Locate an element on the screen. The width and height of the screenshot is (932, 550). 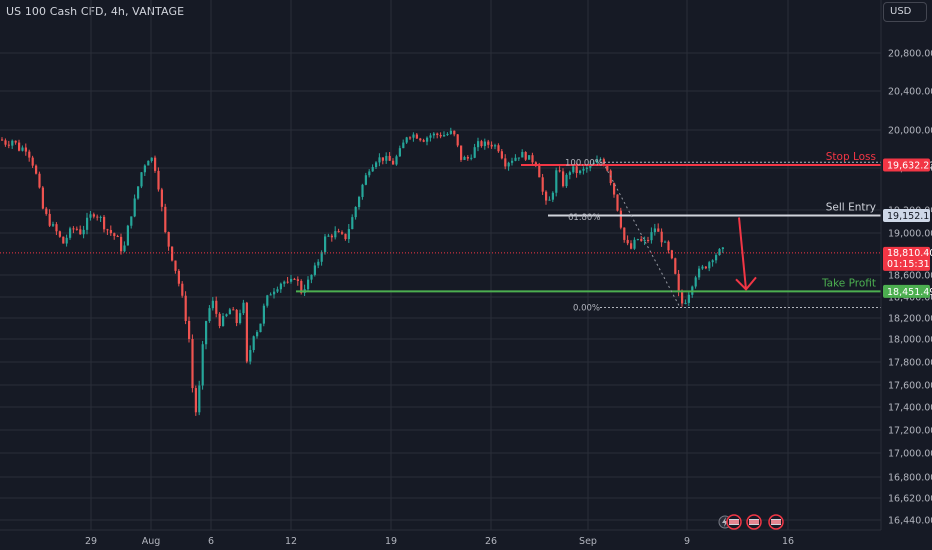
y-tick-label: 18,000.00 is located at coordinates (910, 340).